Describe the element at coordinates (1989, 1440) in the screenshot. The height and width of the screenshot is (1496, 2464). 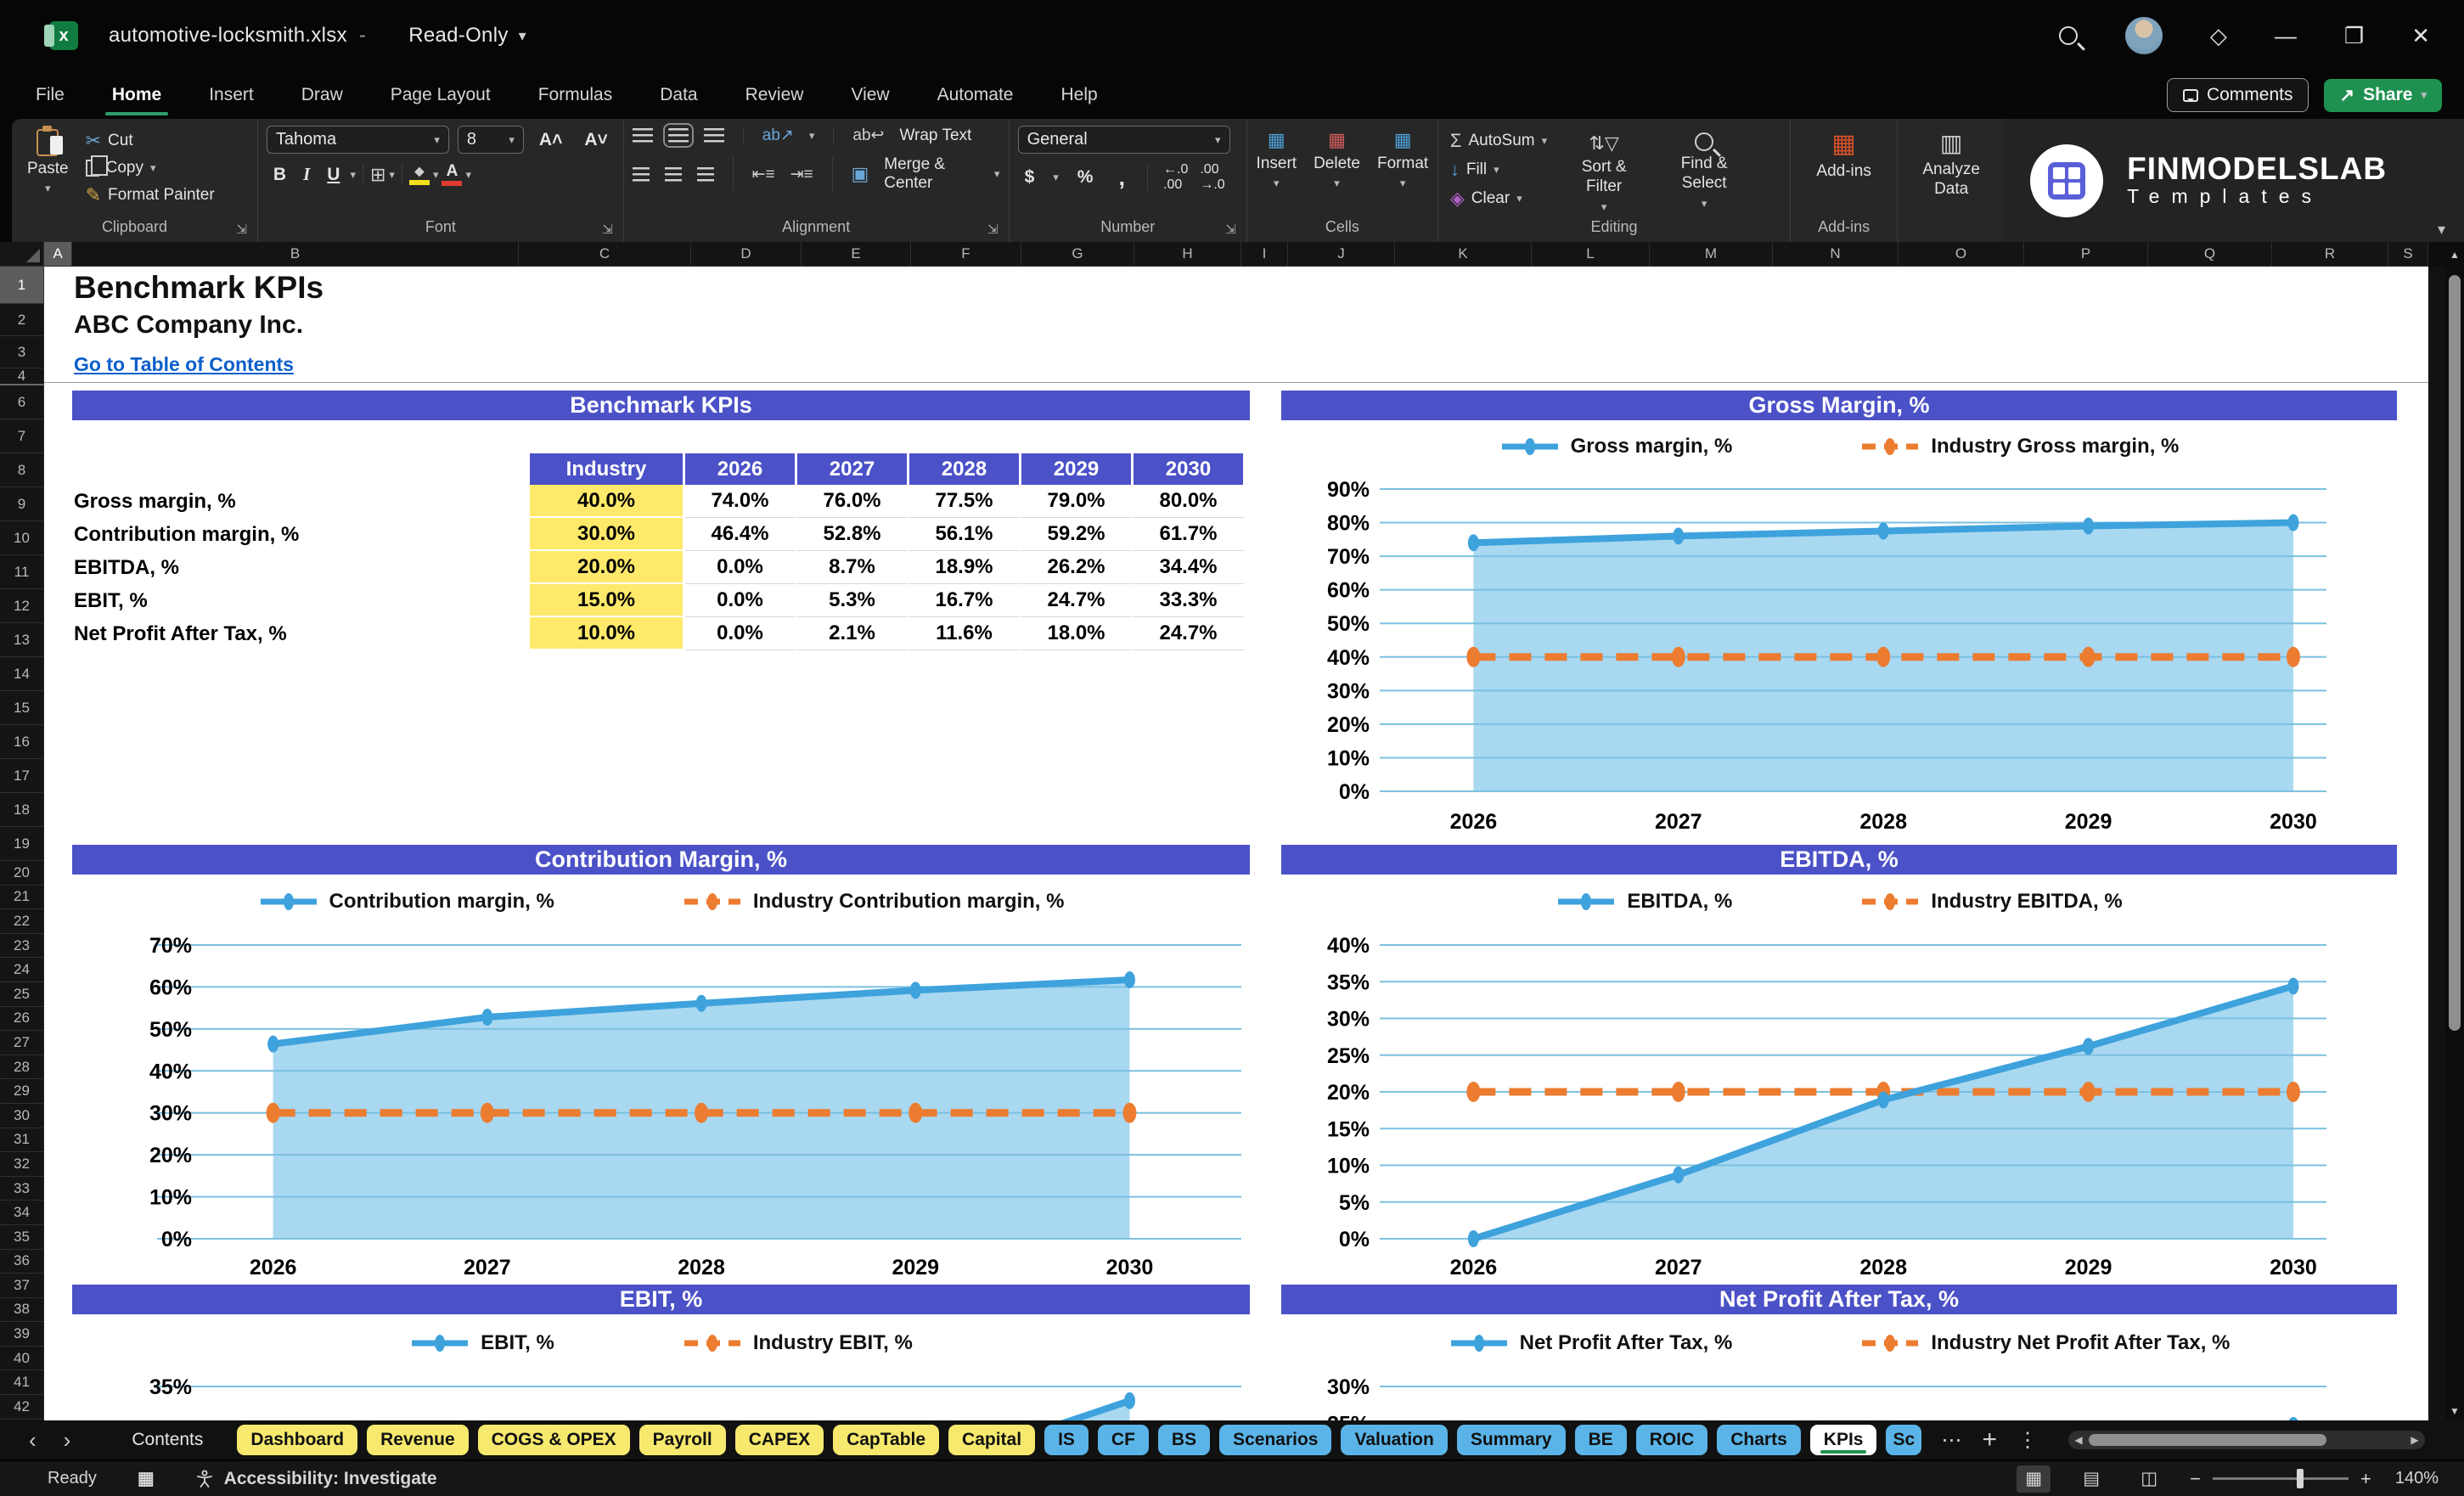
I see `new-sheet-button: +` at that location.